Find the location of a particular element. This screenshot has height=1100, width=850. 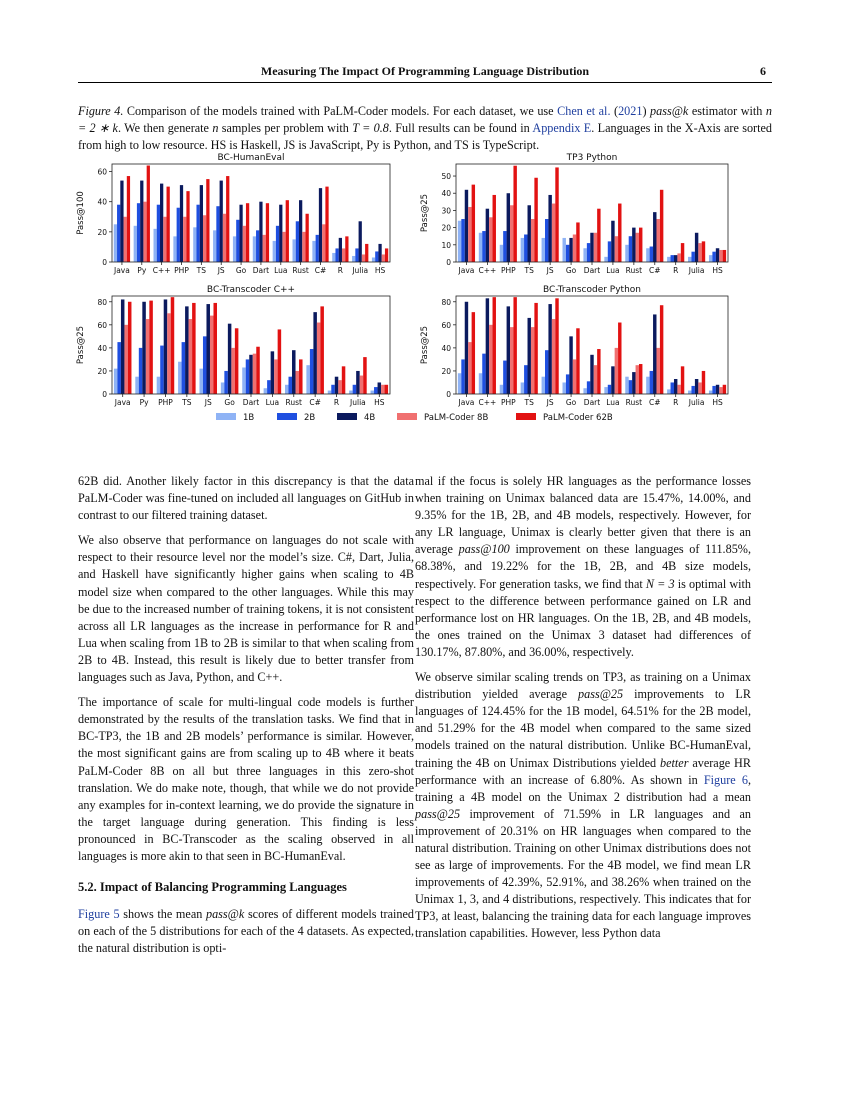

legend-label: 1B is located at coordinates (248, 418).